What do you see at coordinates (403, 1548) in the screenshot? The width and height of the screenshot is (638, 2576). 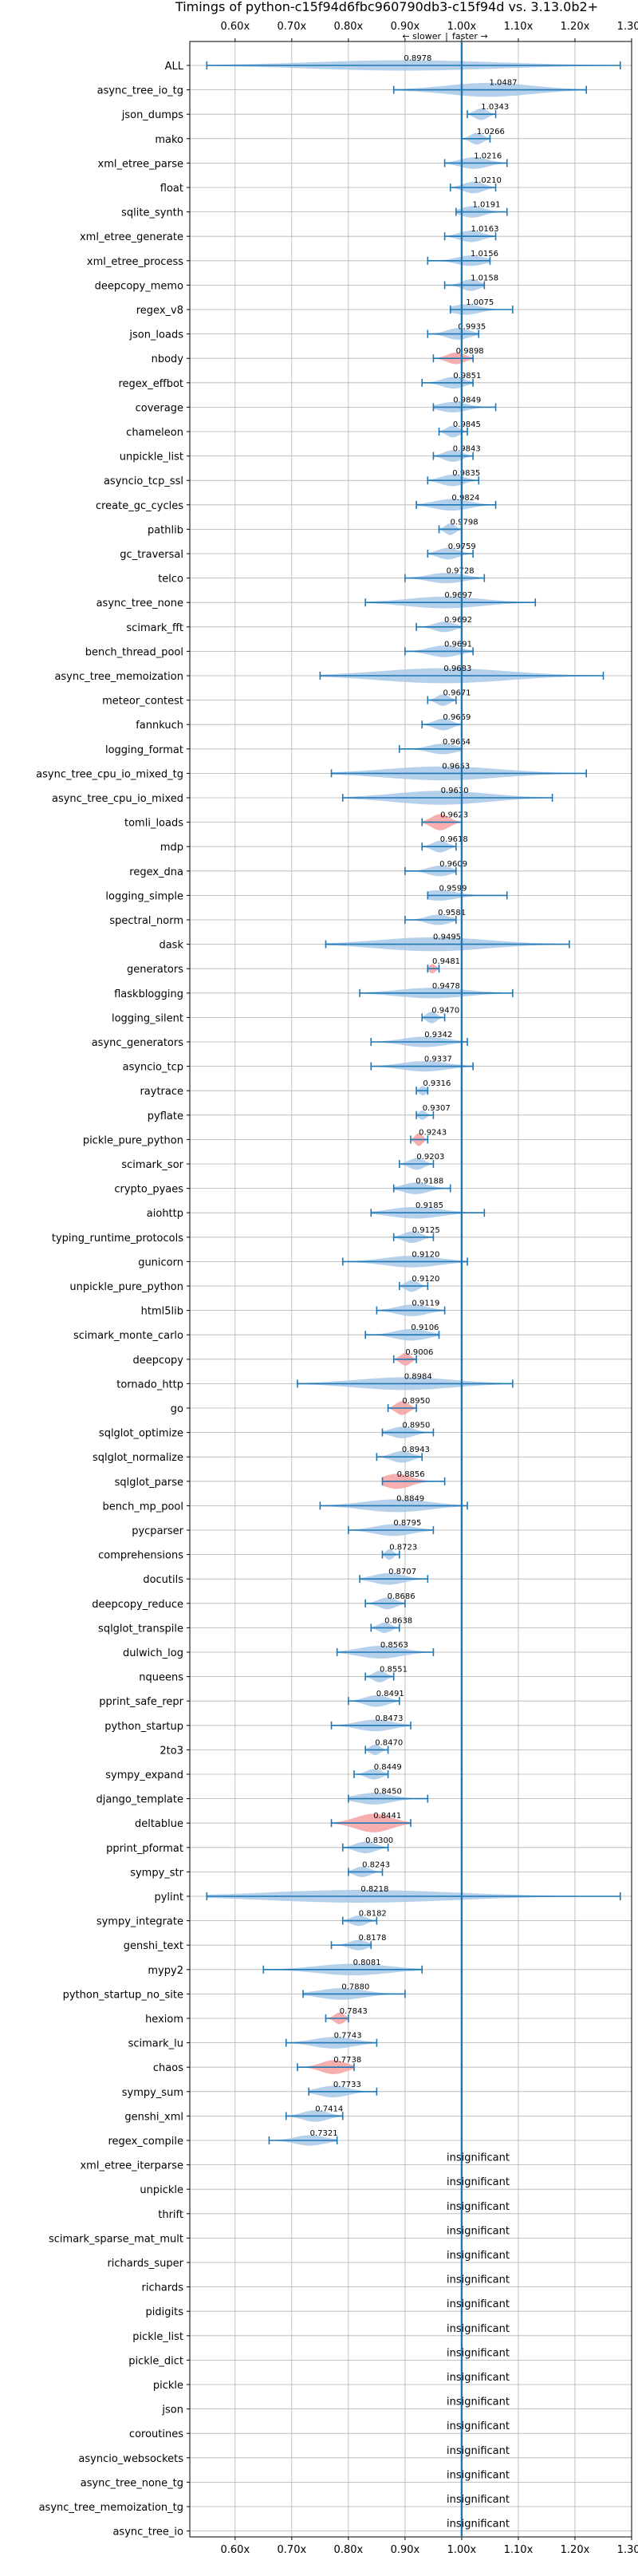 I see `value-label: 0.8723` at bounding box center [403, 1548].